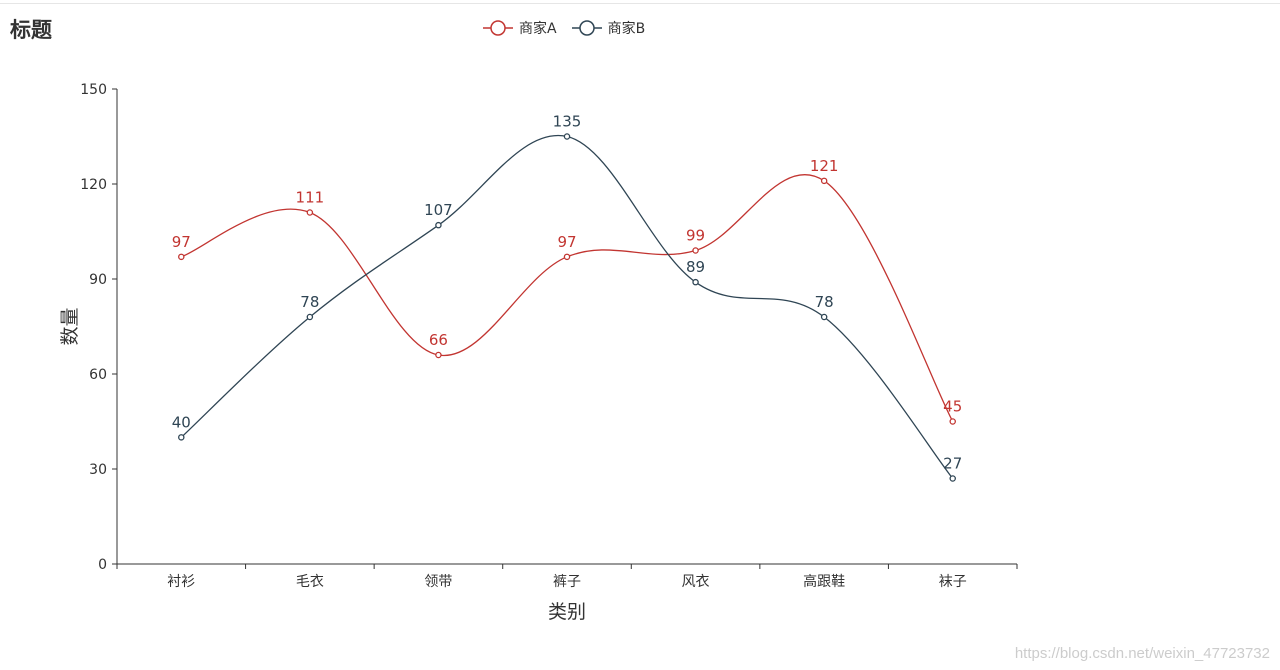 The width and height of the screenshot is (1280, 670). I want to click on legend-marker-series-b, so click(586, 28).